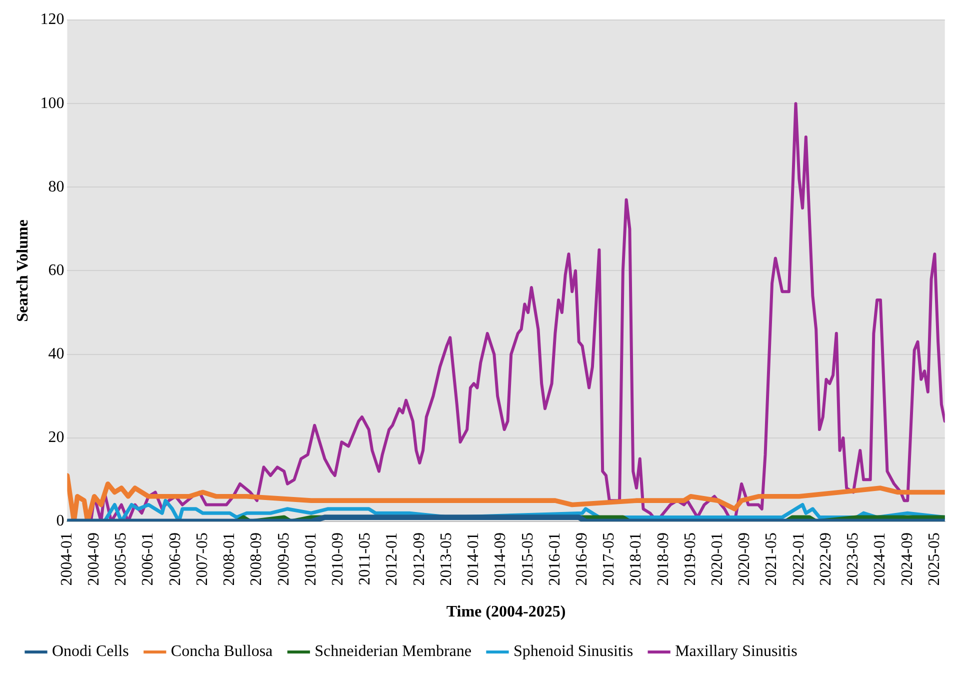 The image size is (957, 675). What do you see at coordinates (392, 559) in the screenshot?
I see `x-tick-label: 2012-01` at bounding box center [392, 559].